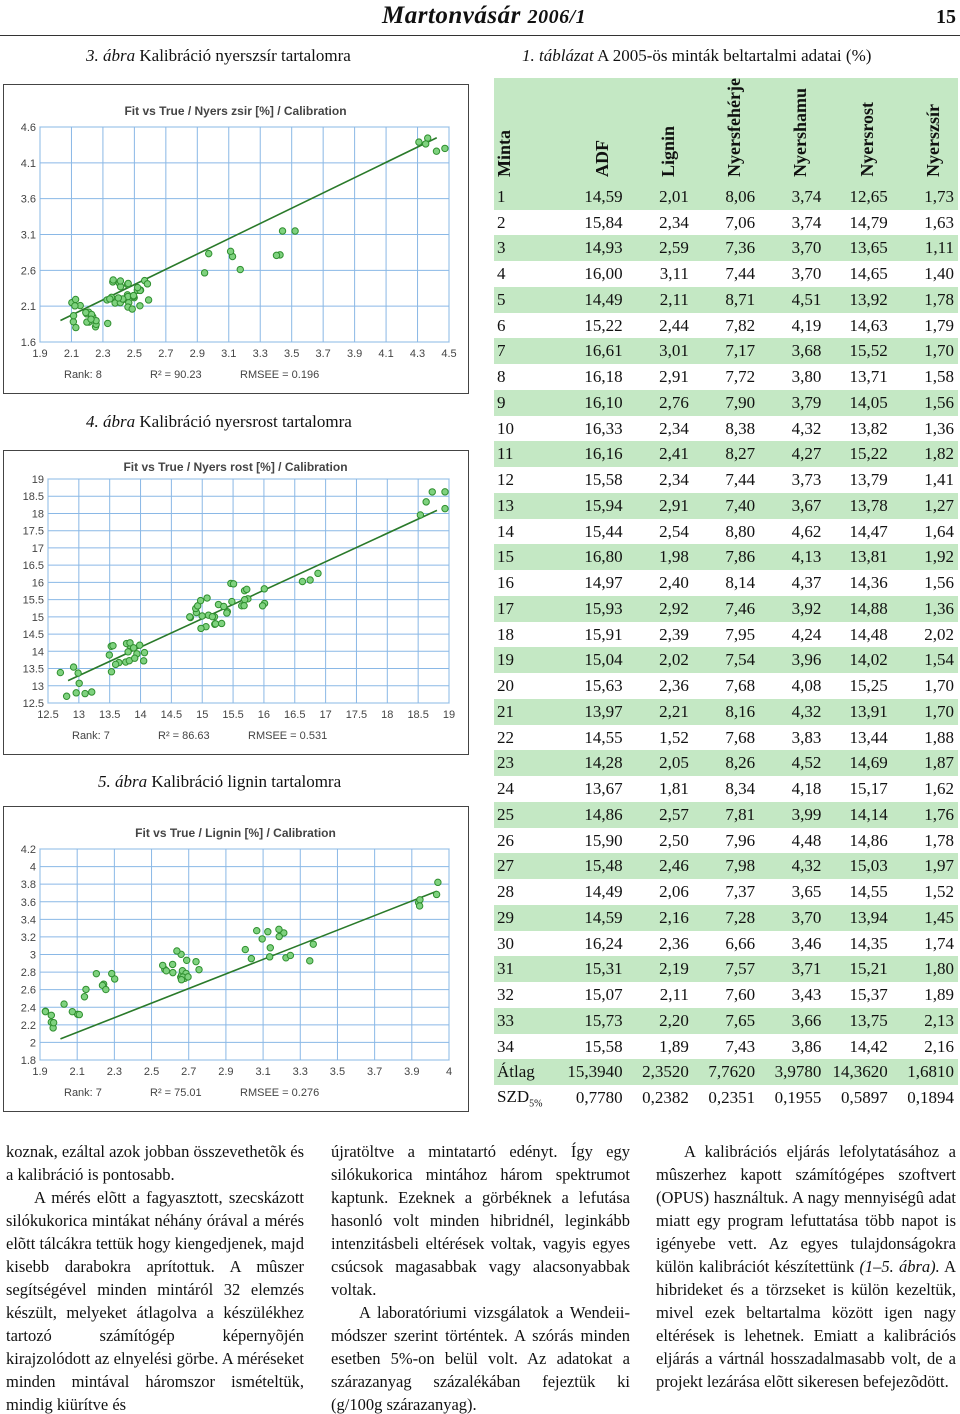 This screenshot has height=1414, width=960. Describe the element at coordinates (858, 1072) in the screenshot. I see `table-cell: 14,3620` at that location.